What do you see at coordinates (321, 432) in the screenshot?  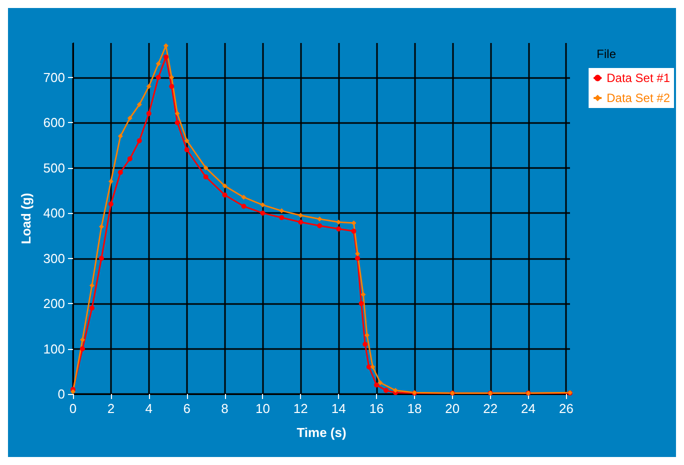 I see `x-axis-title: Time (s)` at bounding box center [321, 432].